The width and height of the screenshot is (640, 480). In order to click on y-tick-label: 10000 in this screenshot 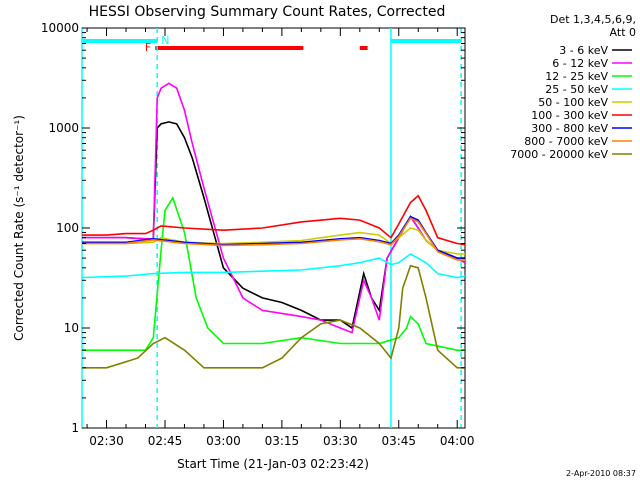, I will do `click(60, 28)`.